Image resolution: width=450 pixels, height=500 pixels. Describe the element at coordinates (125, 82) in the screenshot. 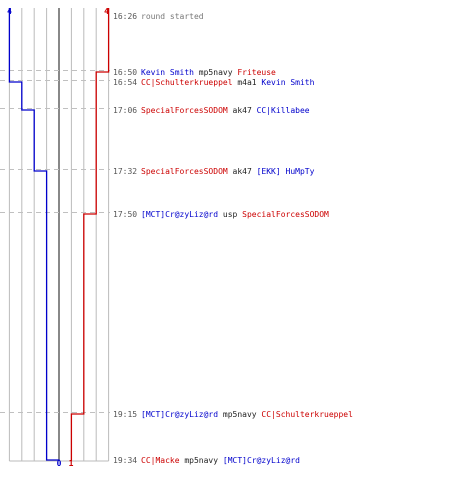

I see `event-time: 16:54` at that location.